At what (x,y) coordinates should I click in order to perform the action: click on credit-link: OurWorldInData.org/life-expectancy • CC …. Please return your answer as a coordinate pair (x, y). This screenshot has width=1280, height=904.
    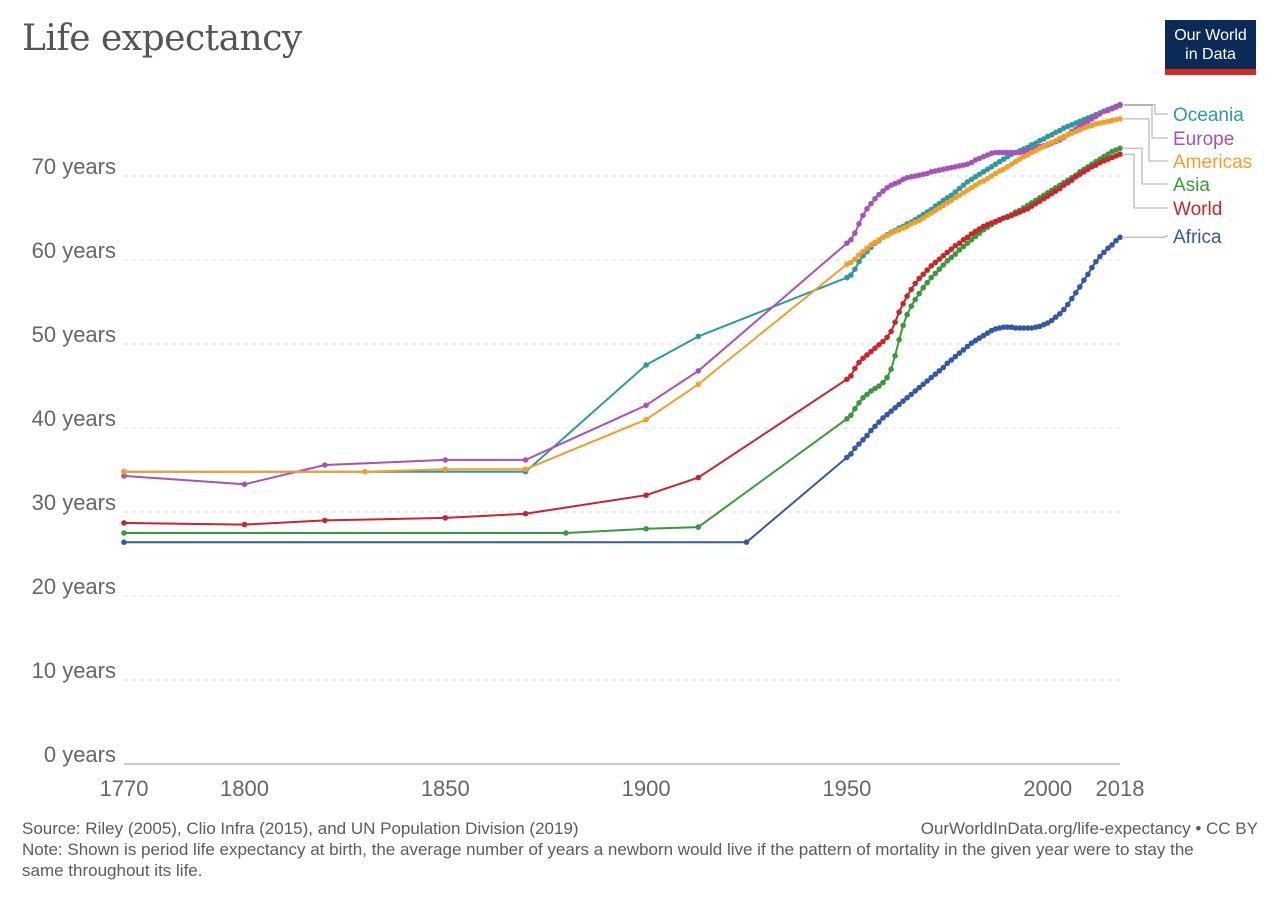
    Looking at the image, I should click on (1089, 828).